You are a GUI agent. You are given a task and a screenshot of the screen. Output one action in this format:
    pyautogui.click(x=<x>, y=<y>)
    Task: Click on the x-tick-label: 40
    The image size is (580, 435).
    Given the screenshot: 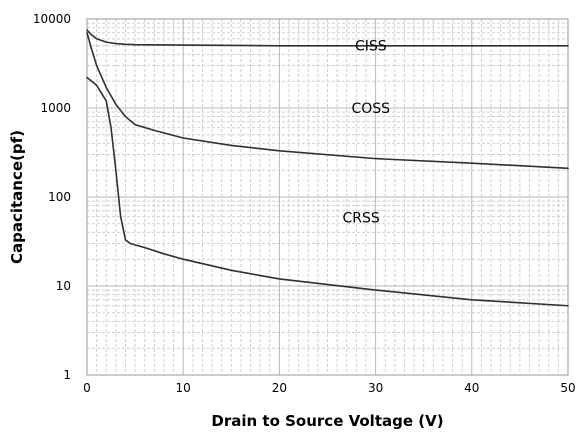 What is the action you would take?
    pyautogui.click(x=471, y=388)
    